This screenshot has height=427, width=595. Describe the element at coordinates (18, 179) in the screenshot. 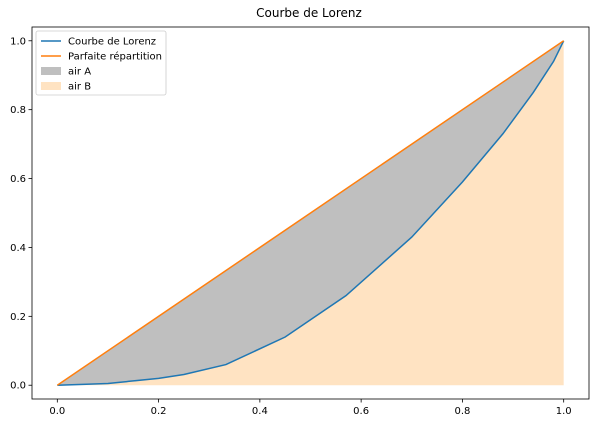

I see `y-tick-label: 0.6` at that location.